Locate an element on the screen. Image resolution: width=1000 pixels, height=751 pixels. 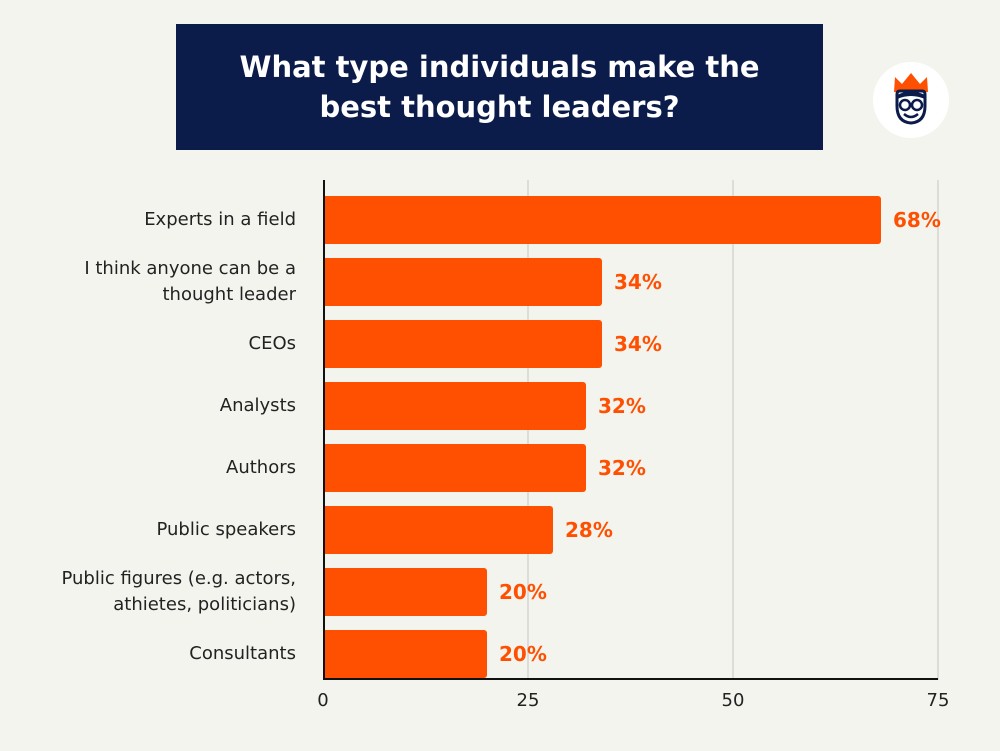
category-label: Analysts is located at coordinates (257, 405).